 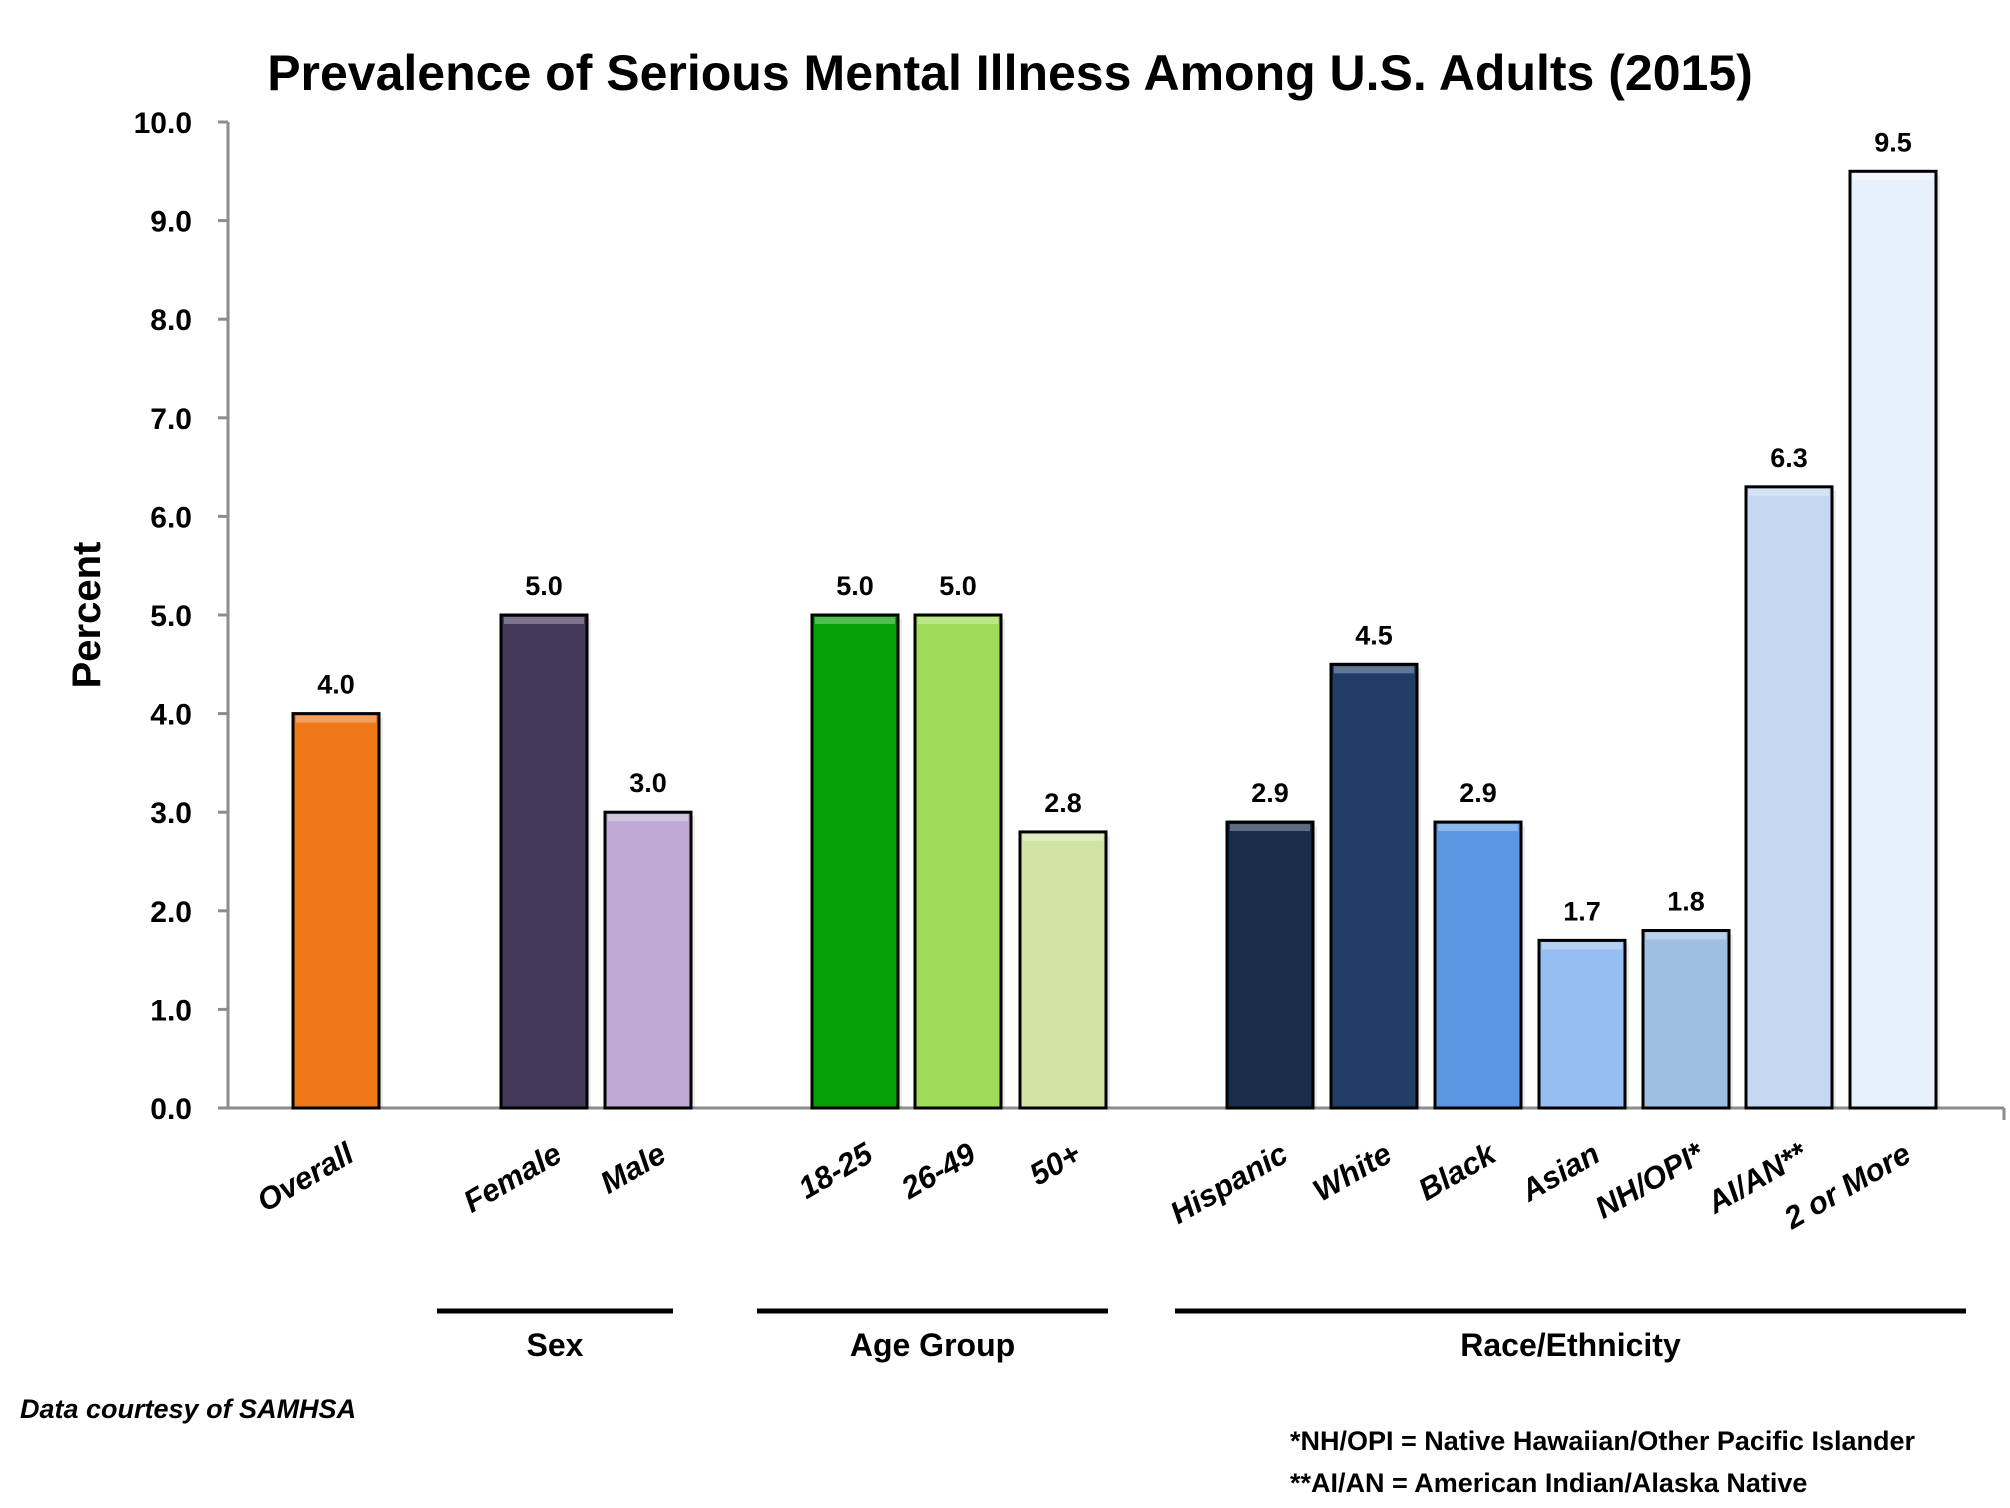 I want to click on bar-white, so click(x=1375, y=886).